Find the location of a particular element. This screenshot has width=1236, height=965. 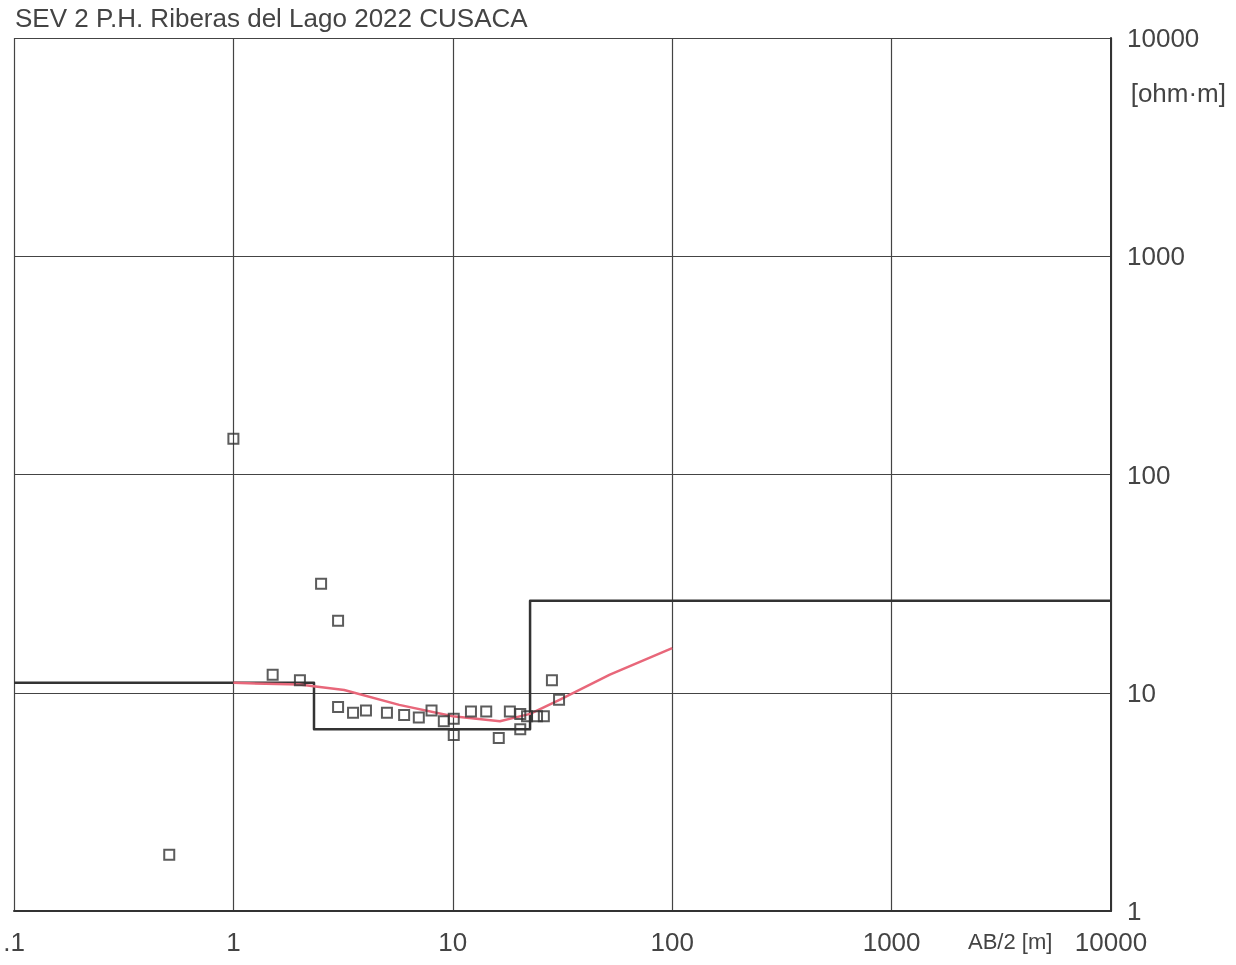

y-axis-title: [ohm·m] is located at coordinates (1178, 93).